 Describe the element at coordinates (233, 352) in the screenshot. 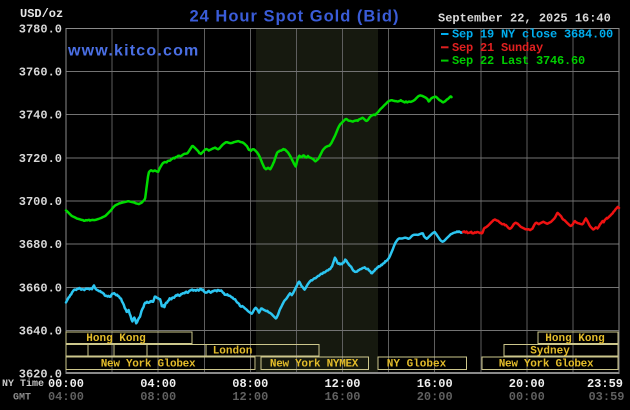

I see `svg-text: London` at that location.